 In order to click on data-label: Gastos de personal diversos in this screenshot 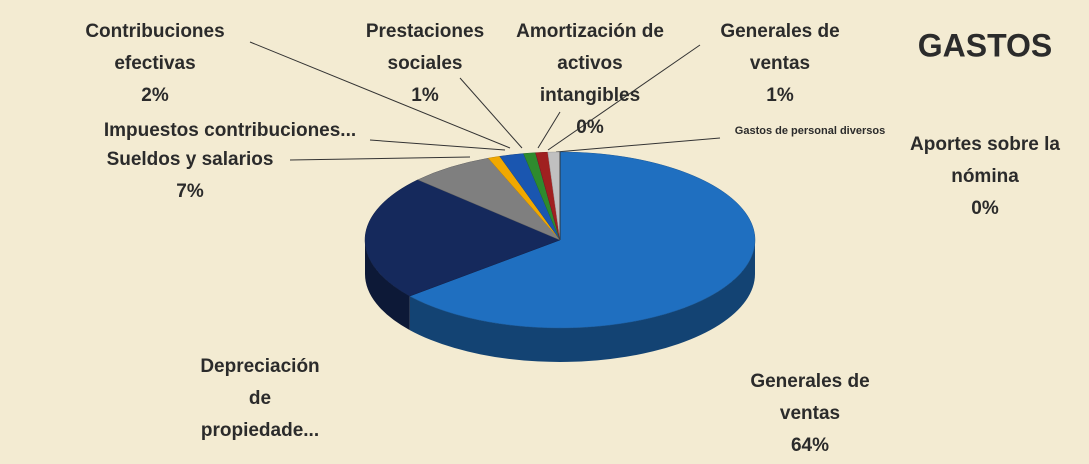, I will do `click(810, 131)`.